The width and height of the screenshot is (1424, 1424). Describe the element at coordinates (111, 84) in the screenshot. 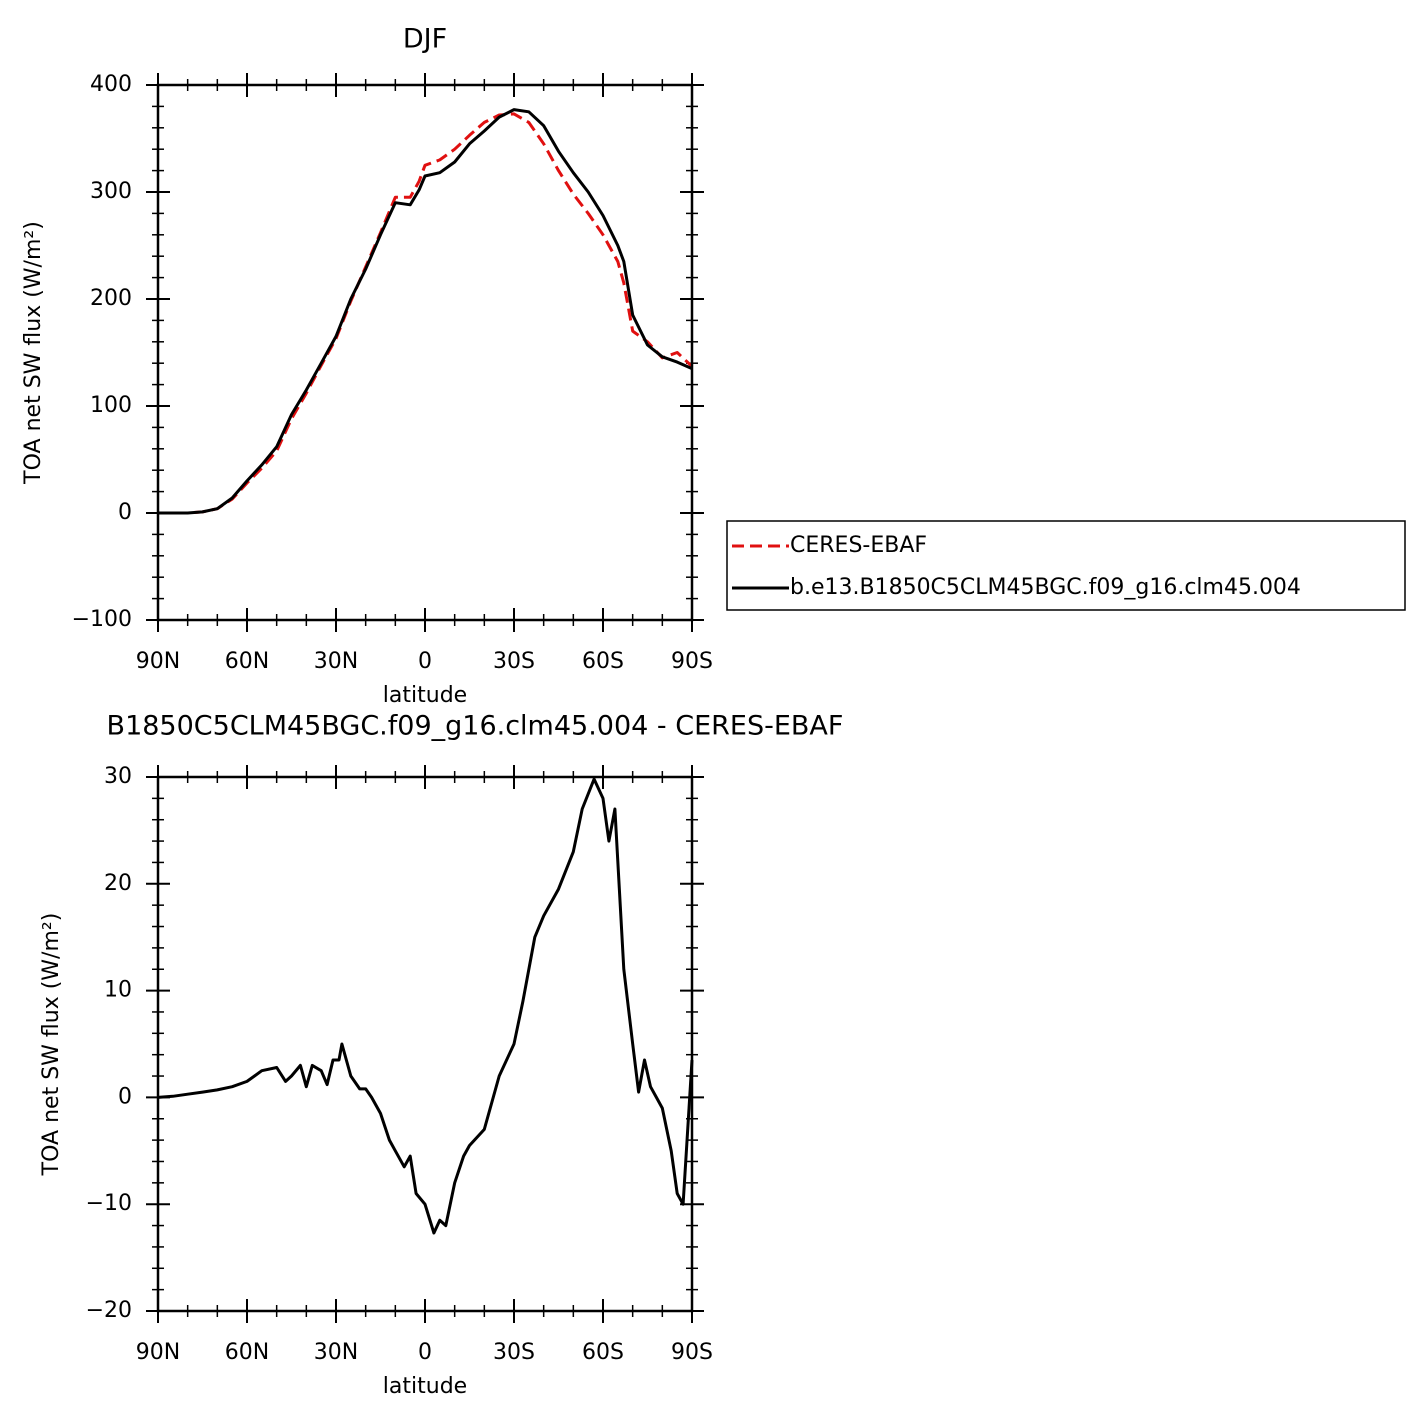

I see `y-tick-label: 400` at that location.